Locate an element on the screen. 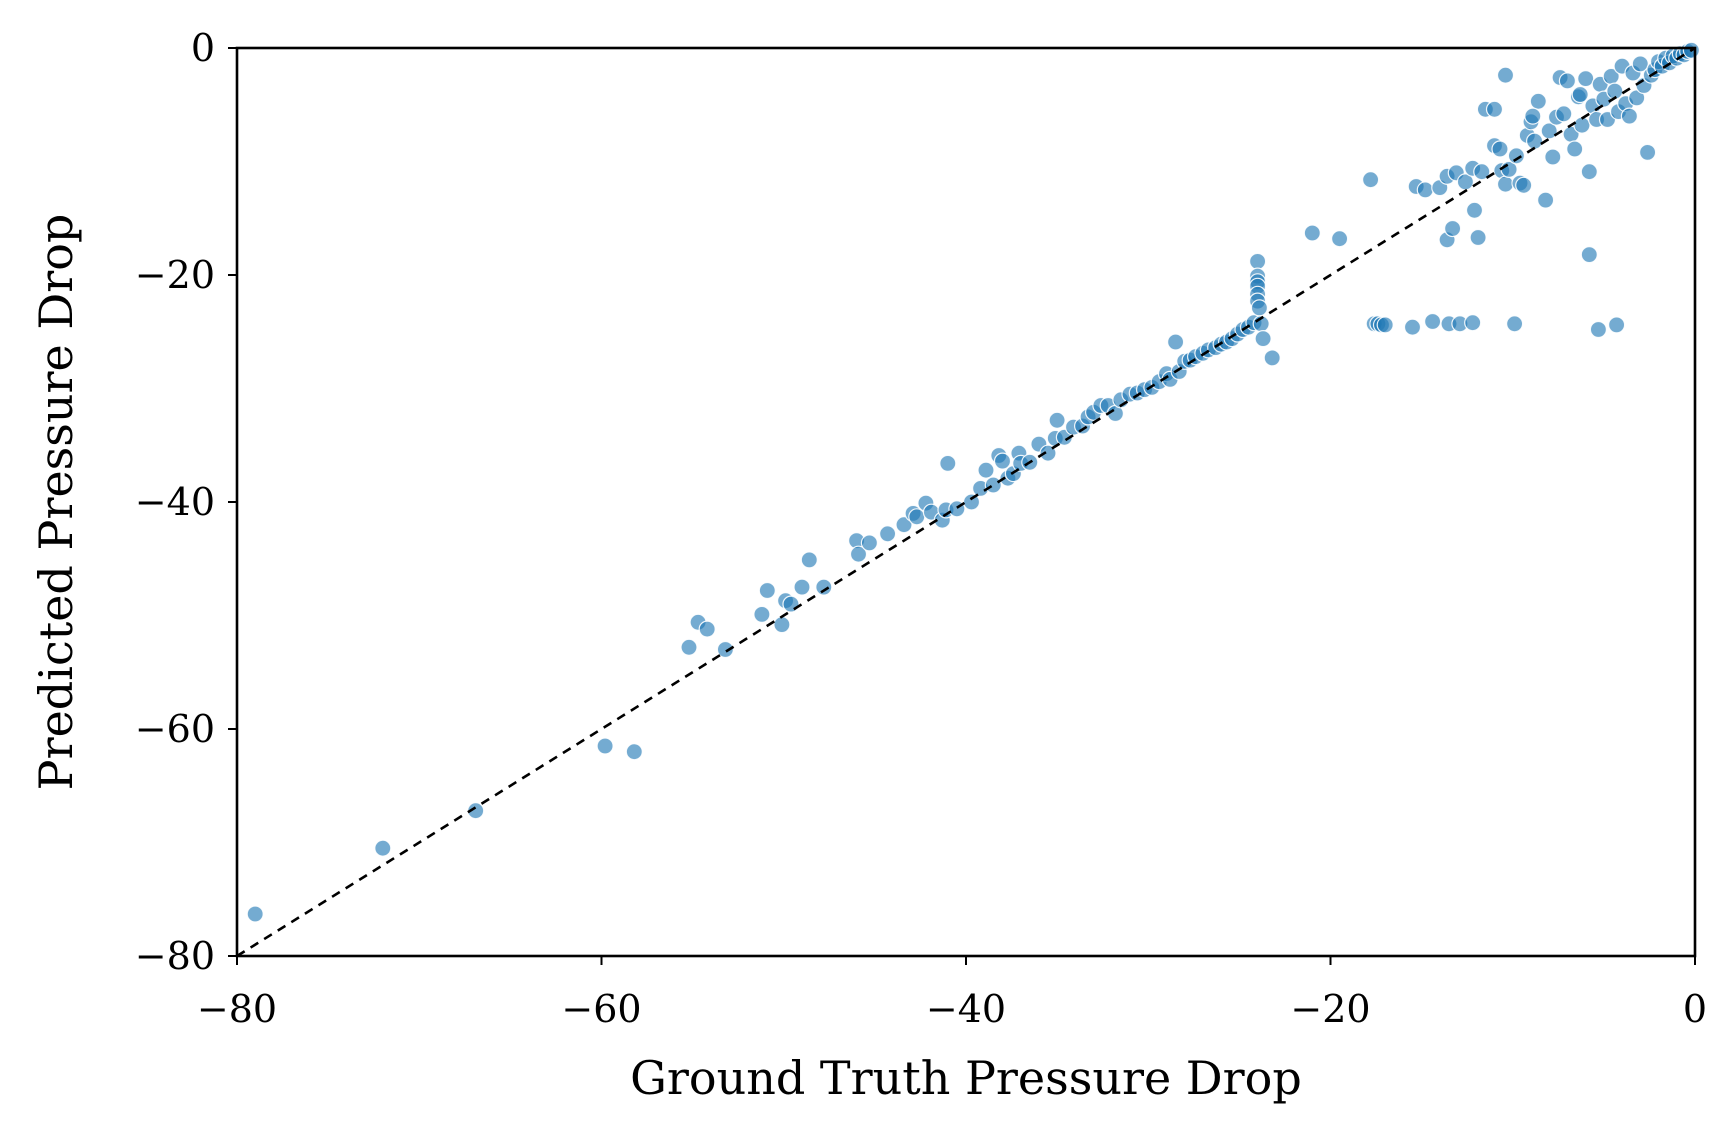 The image size is (1733, 1134). y-tick-label: −20 is located at coordinates (175, 275).